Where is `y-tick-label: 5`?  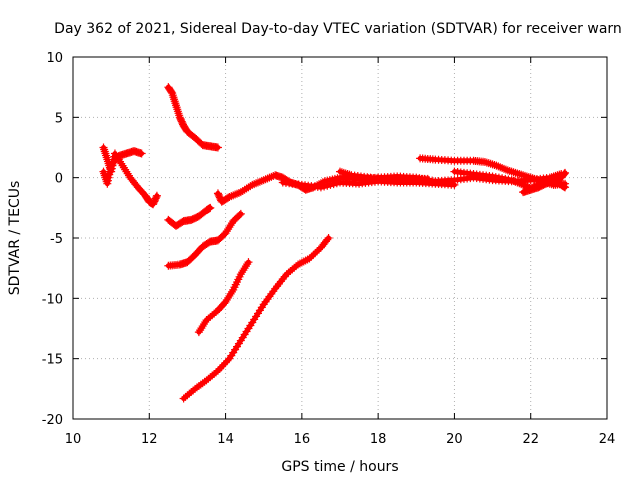 y-tick-label: 5 is located at coordinates (59, 118).